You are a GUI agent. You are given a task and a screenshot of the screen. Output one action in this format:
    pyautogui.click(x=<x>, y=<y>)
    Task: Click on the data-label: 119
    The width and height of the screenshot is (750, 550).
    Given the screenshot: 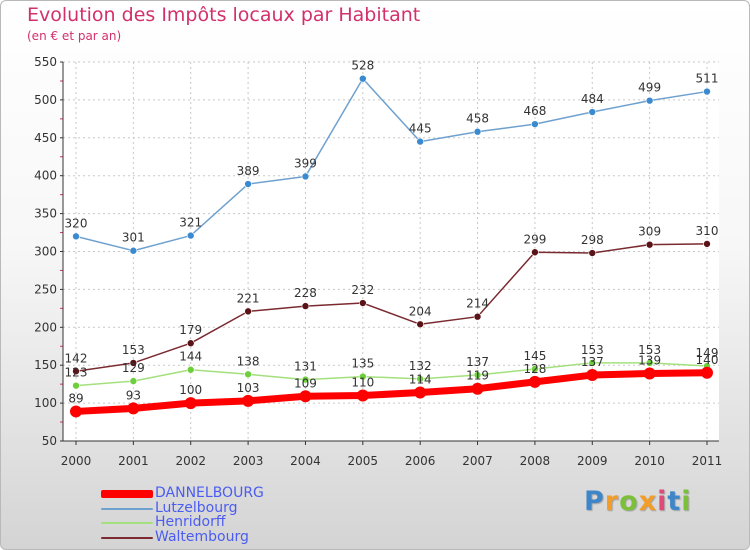 What is the action you would take?
    pyautogui.click(x=477, y=376)
    